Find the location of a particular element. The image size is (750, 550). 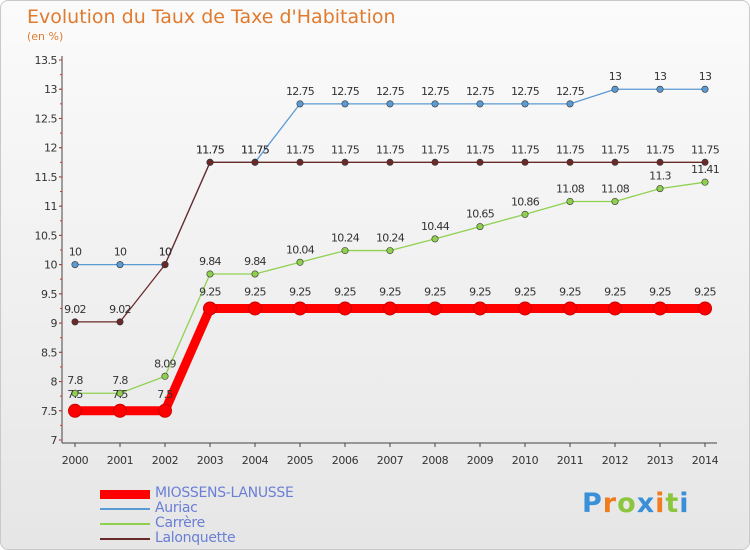

logo-letter: i is located at coordinates (684, 503).